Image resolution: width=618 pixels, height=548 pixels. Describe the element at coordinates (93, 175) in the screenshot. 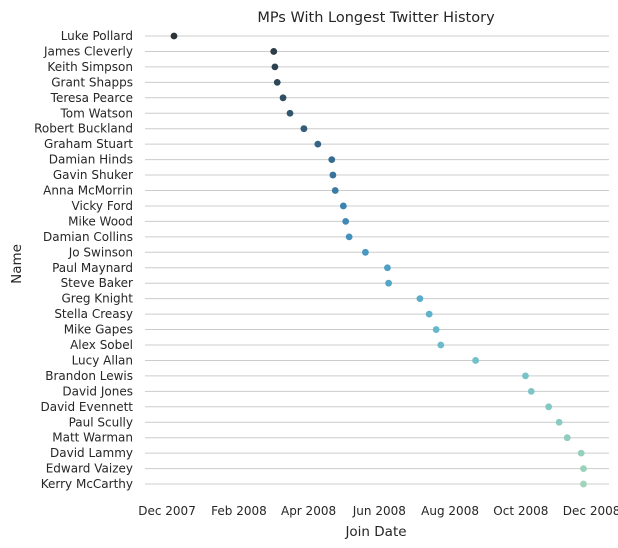

I see `y-tick-label: Gavin Shuker` at that location.